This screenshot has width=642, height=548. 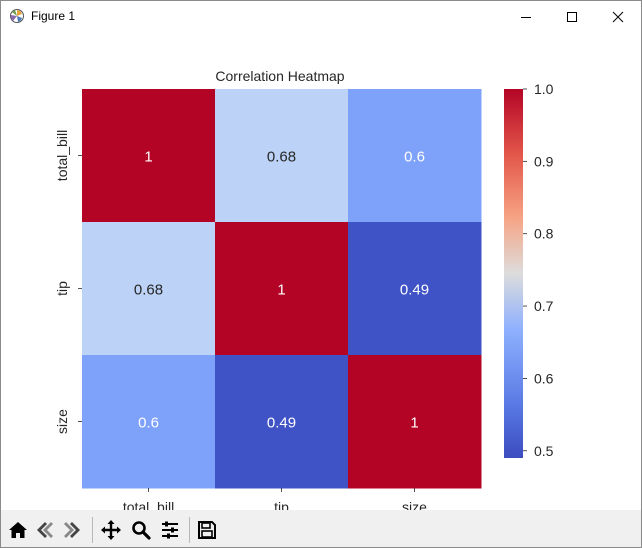 I want to click on y-tick-label: tip, so click(x=62, y=288).